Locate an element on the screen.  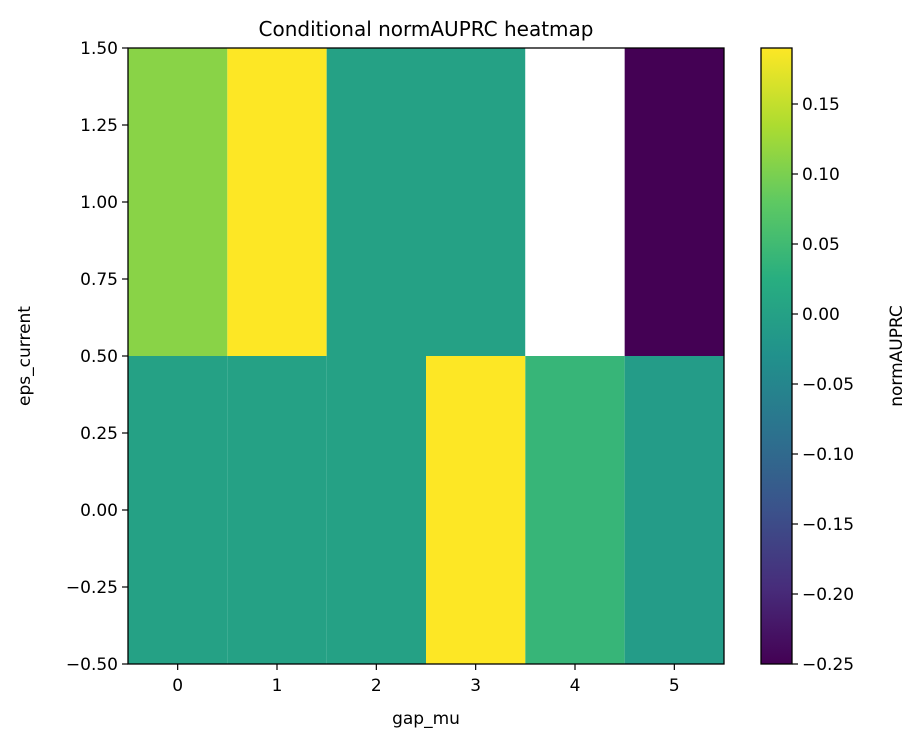
x-tick-label: 0 is located at coordinates (177, 686).